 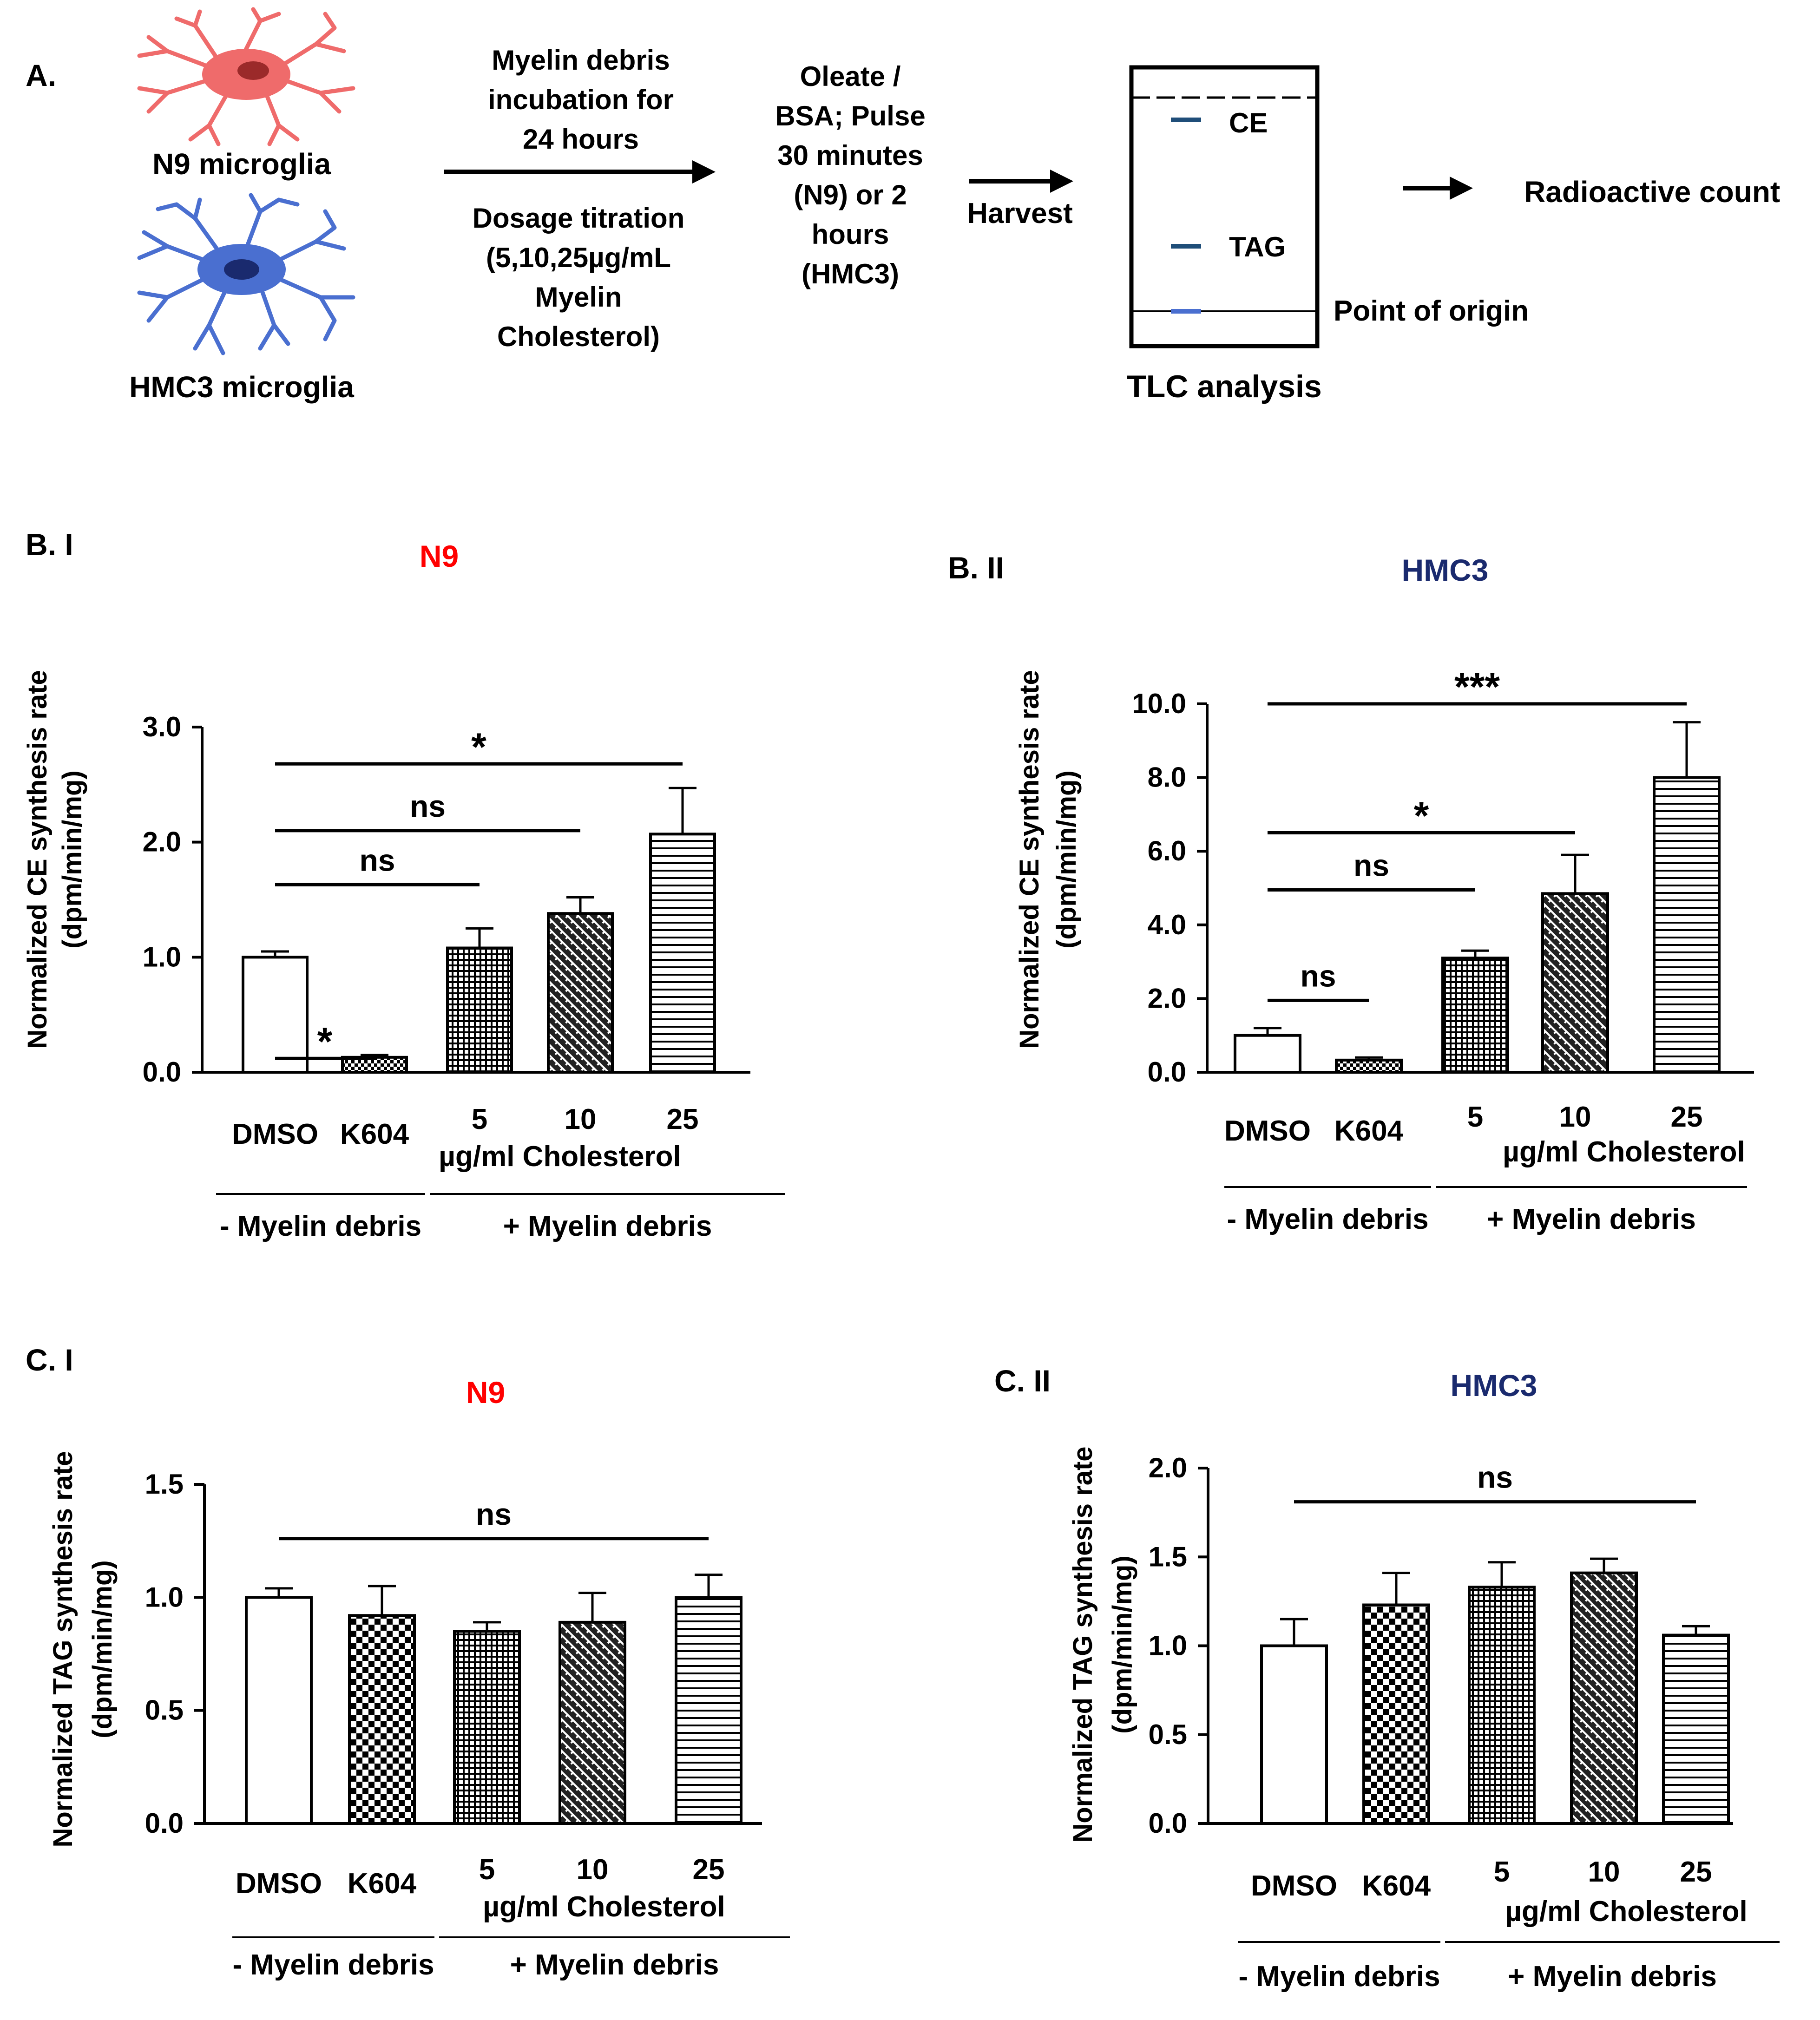 I want to click on step2-line: hours, so click(x=850, y=235).